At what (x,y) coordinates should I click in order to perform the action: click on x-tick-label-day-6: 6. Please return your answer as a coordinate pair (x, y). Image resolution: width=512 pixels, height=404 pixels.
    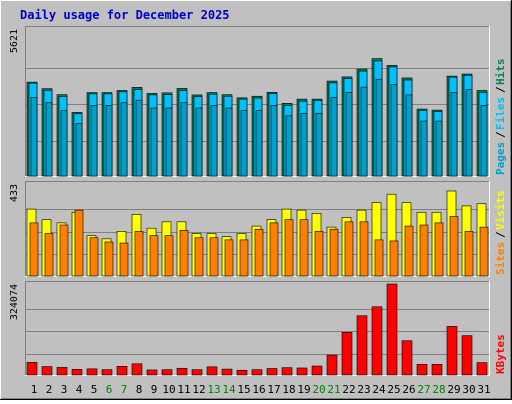
    Looking at the image, I should click on (109, 389).